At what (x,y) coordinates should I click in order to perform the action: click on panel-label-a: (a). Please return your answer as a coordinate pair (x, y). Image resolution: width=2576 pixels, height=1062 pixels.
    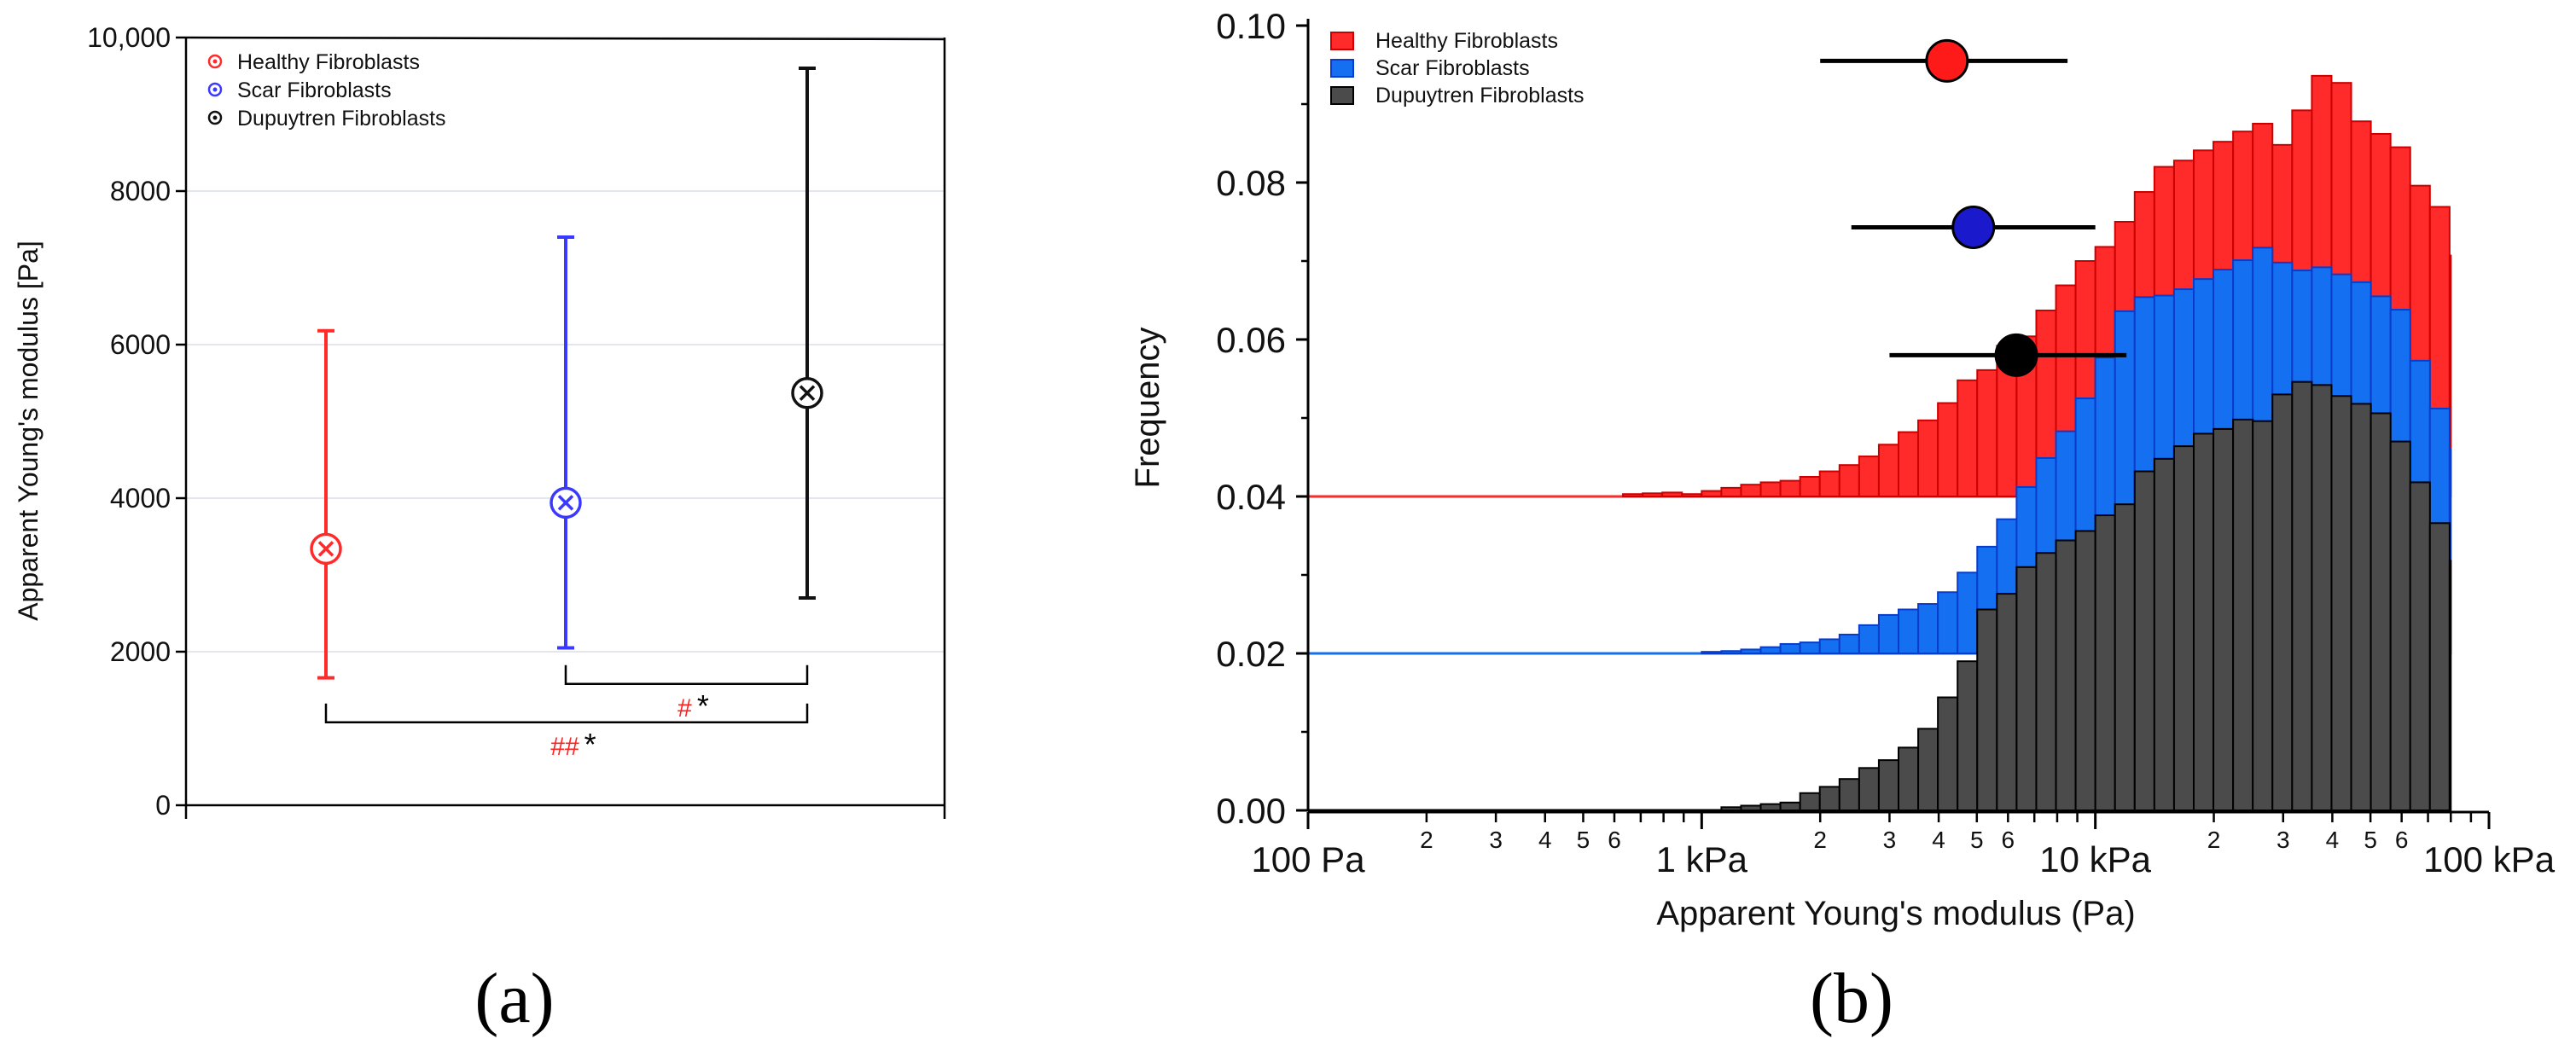
    Looking at the image, I should click on (514, 998).